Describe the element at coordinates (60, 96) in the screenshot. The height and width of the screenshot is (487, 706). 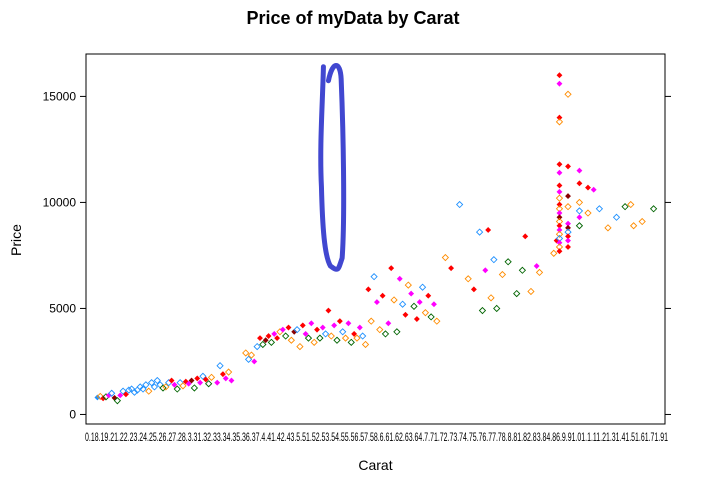
I see `y-tick-label: 15000` at that location.